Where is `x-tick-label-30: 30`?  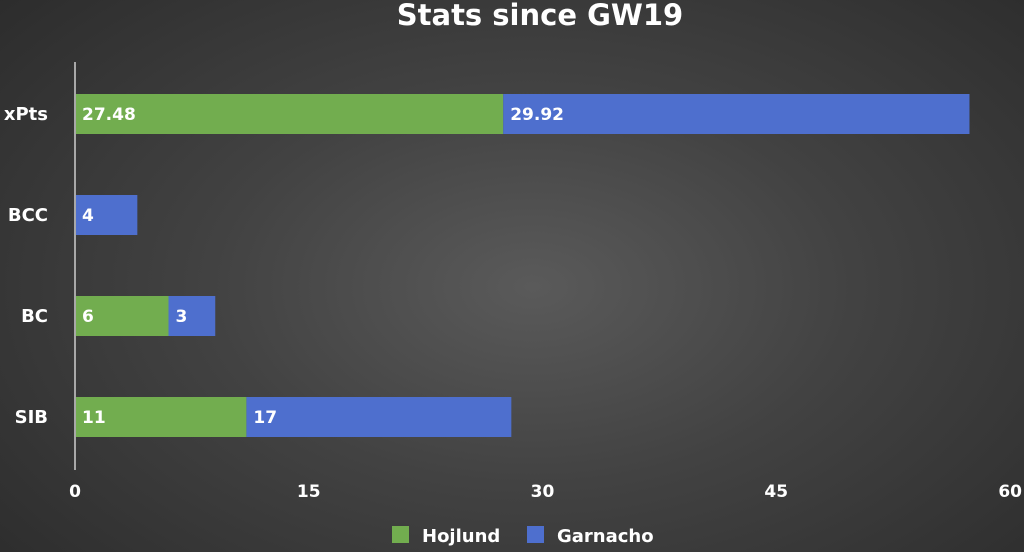 x-tick-label-30: 30 is located at coordinates (543, 492).